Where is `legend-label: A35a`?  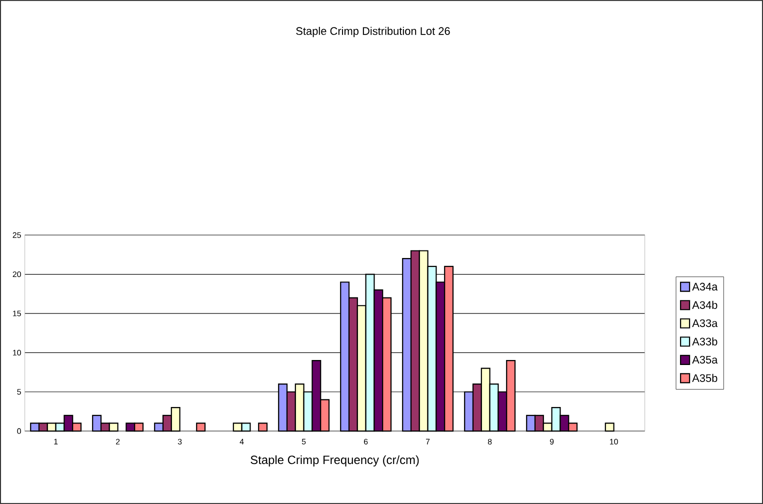
legend-label: A35a is located at coordinates (705, 360).